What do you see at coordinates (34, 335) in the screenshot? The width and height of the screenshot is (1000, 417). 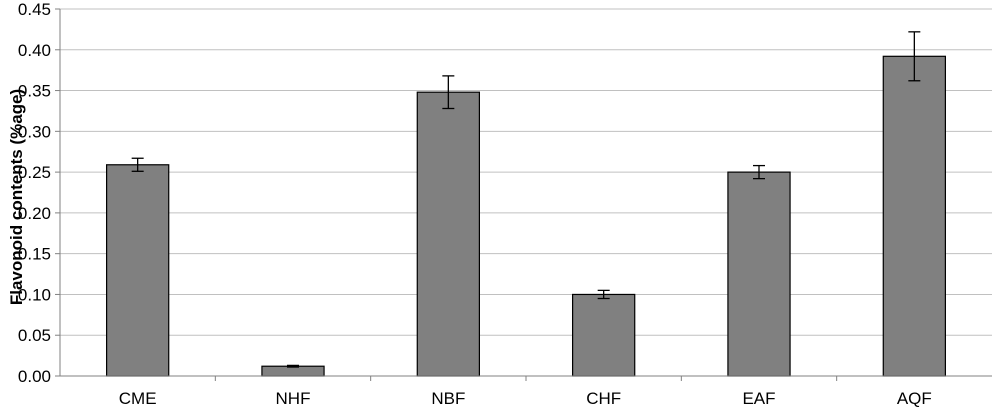 I see `y-tick-label: 0.05` at bounding box center [34, 335].